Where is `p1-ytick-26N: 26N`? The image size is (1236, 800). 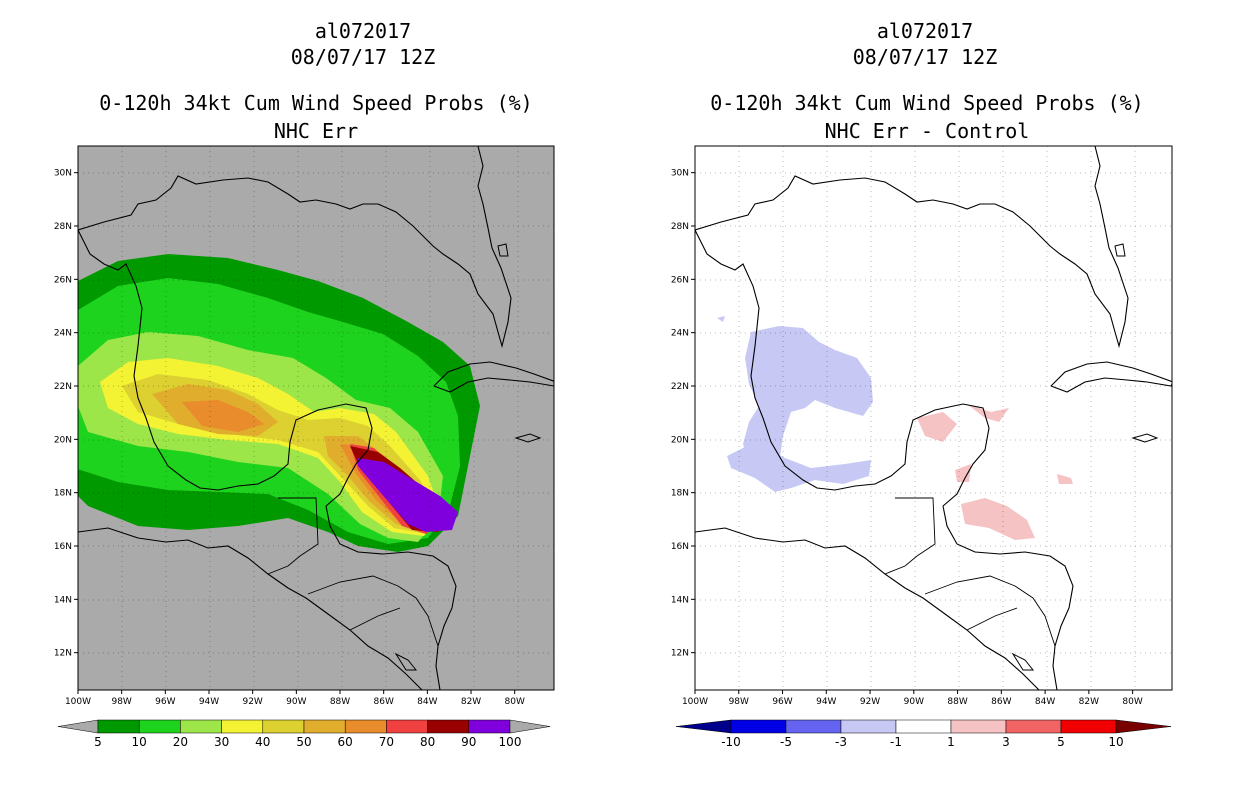
p1-ytick-26N: 26N is located at coordinates (680, 280).